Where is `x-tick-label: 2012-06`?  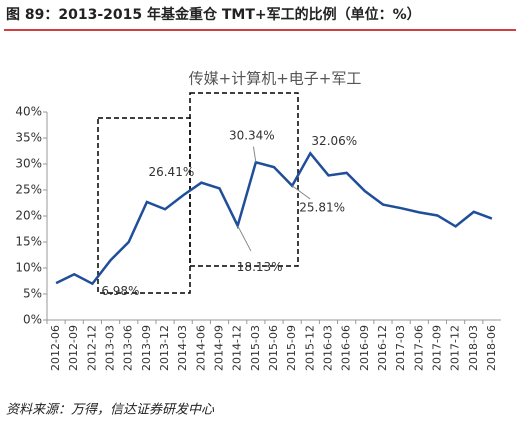 x-tick-label: 2012-06 is located at coordinates (55, 348).